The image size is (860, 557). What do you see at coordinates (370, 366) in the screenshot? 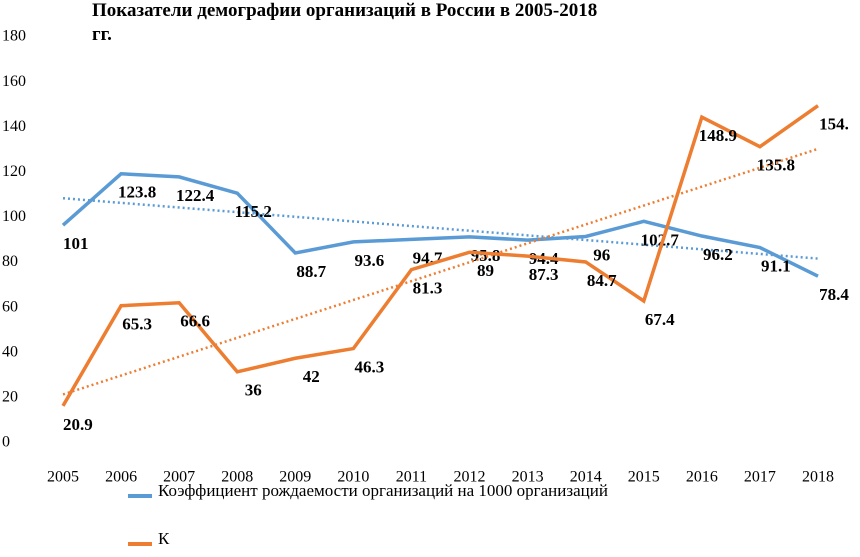
I see `data-label: 46.3` at bounding box center [370, 366].